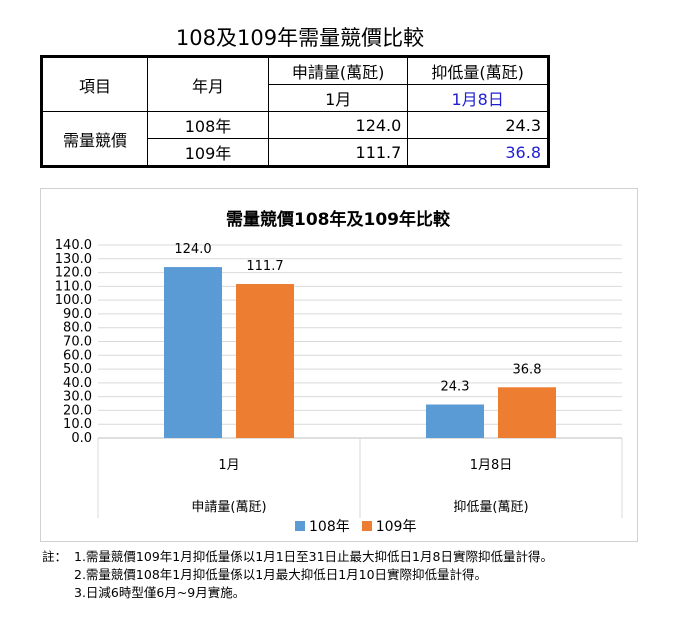  I want to click on legend-label-108: 108年, so click(329, 527).